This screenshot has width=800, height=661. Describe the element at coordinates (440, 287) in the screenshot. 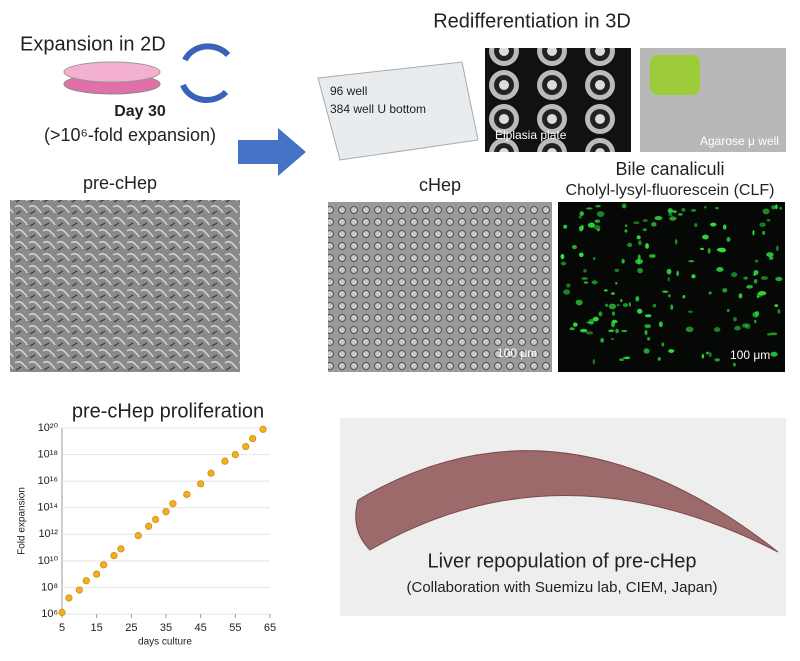

I see `chep-image` at that location.